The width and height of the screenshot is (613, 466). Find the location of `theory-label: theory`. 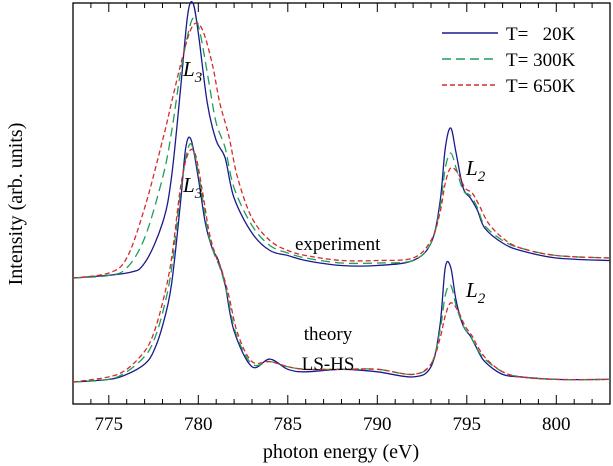

theory-label: theory is located at coordinates (328, 334).